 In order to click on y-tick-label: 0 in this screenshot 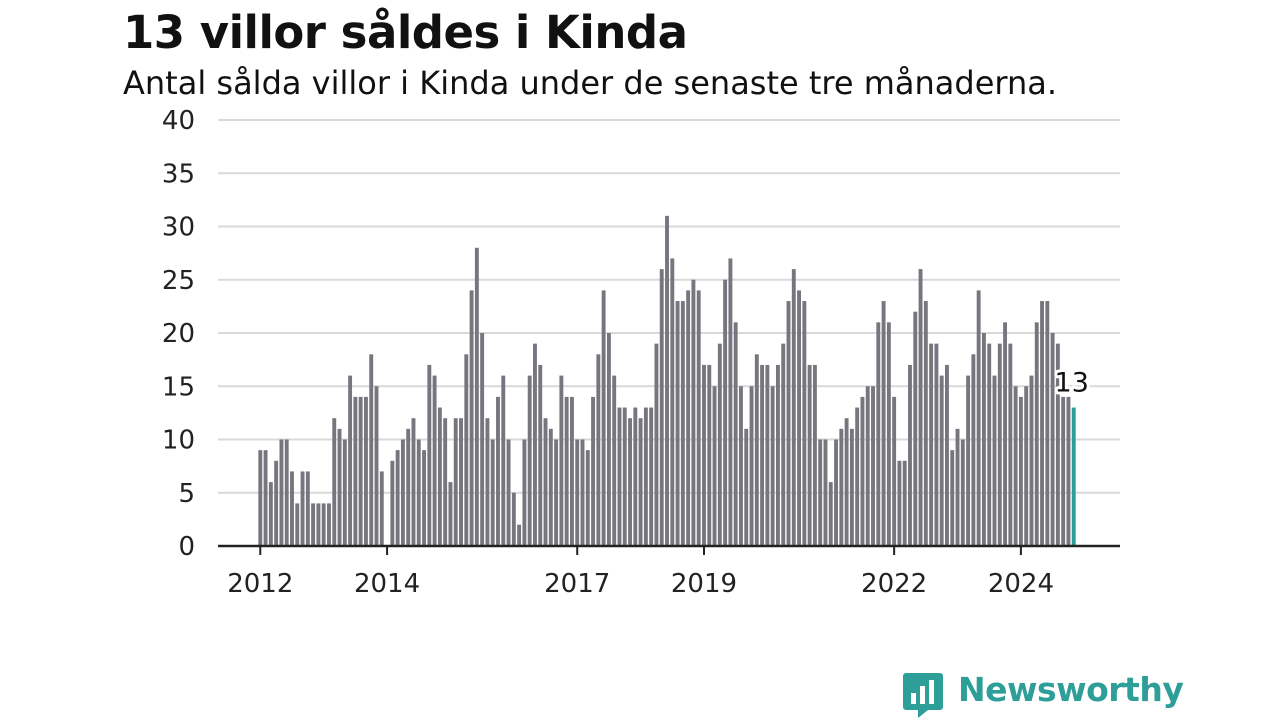, I will do `click(186, 547)`.